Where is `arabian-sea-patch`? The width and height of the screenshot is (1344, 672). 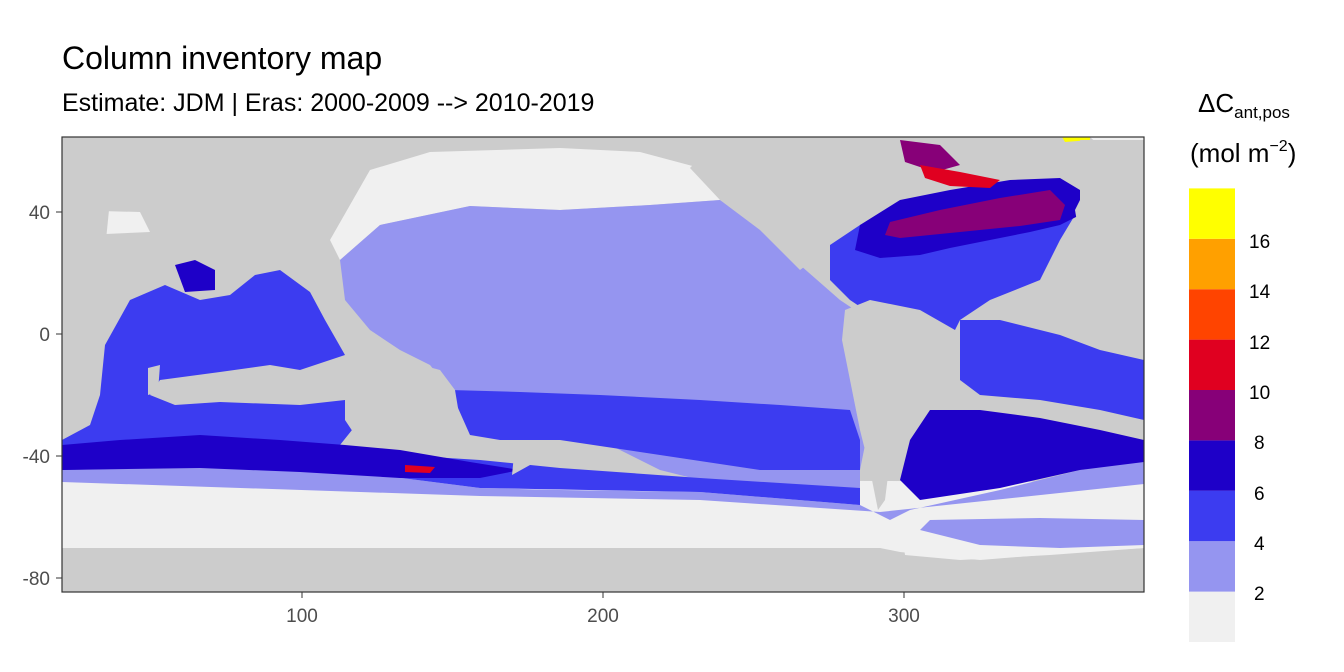 arabian-sea-patch is located at coordinates (195, 276).